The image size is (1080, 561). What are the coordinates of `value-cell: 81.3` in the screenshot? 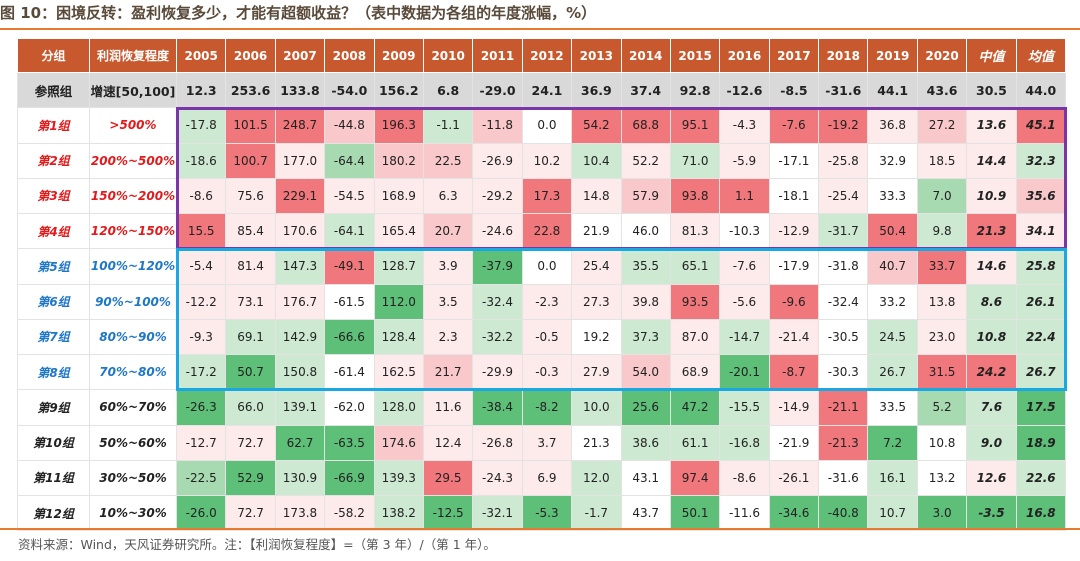 It's located at (695, 231).